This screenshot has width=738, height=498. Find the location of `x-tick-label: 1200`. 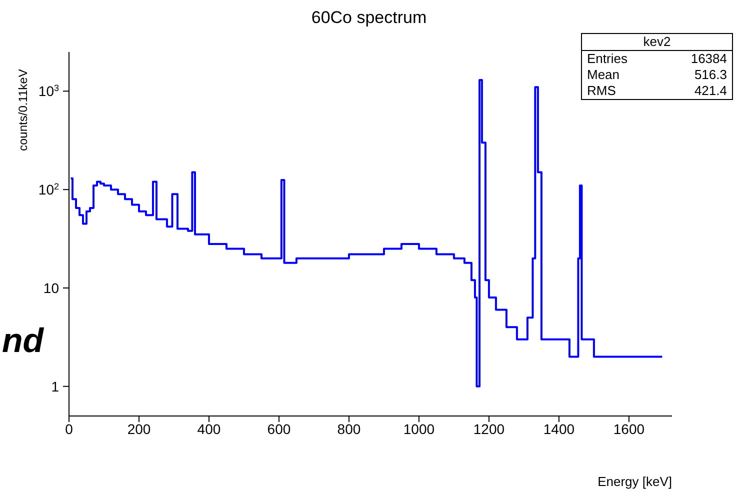

x-tick-label: 1200 is located at coordinates (489, 428).